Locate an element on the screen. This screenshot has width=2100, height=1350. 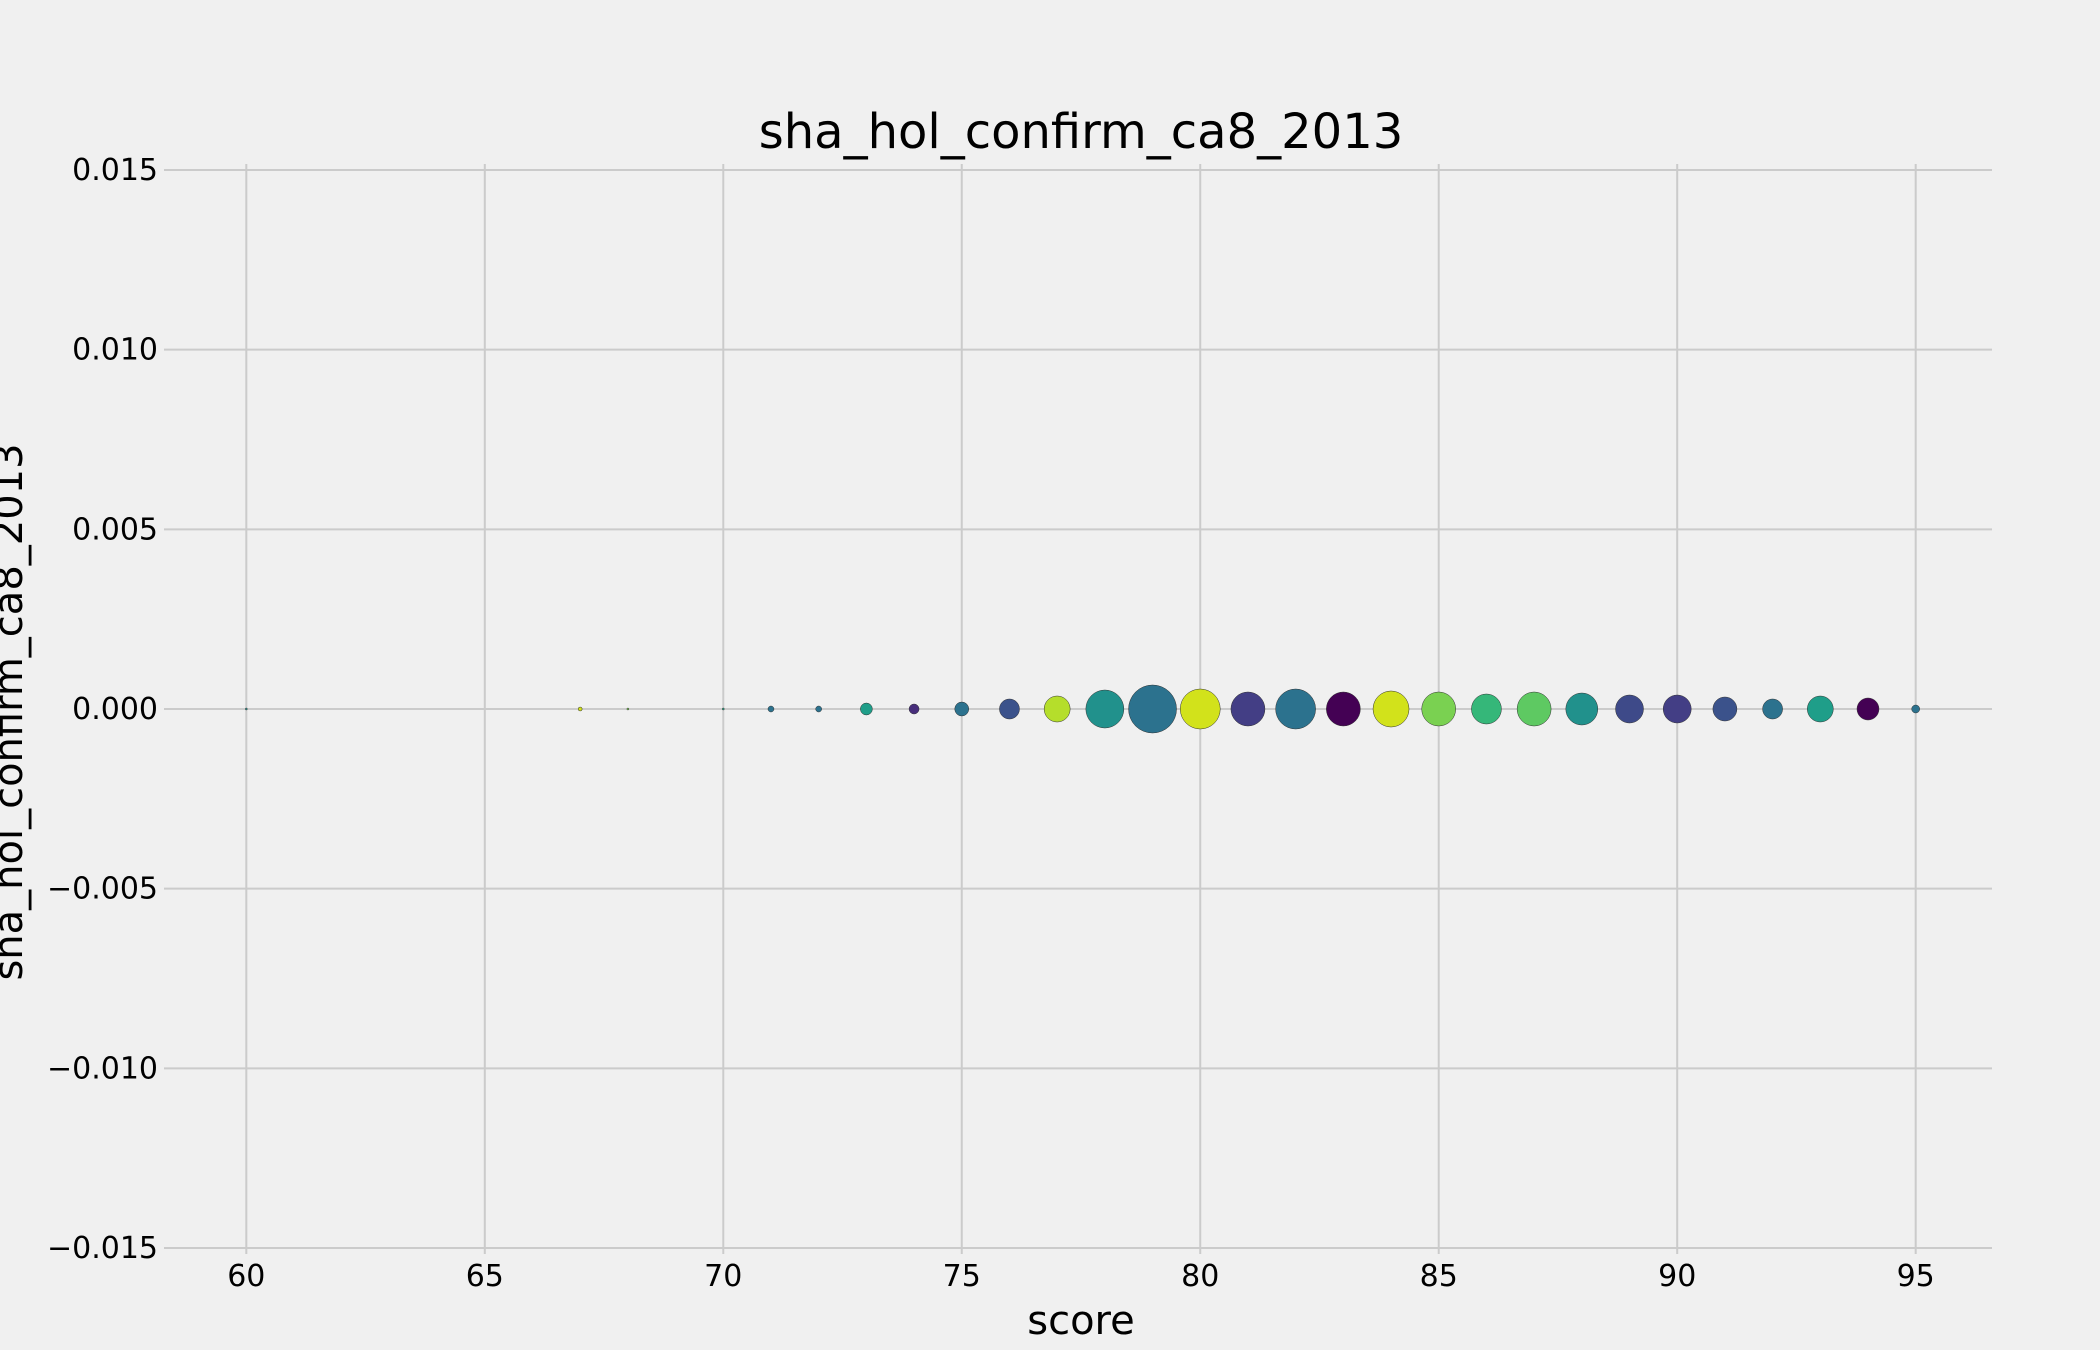
y-tick-label: −0.005 is located at coordinates (102, 889).